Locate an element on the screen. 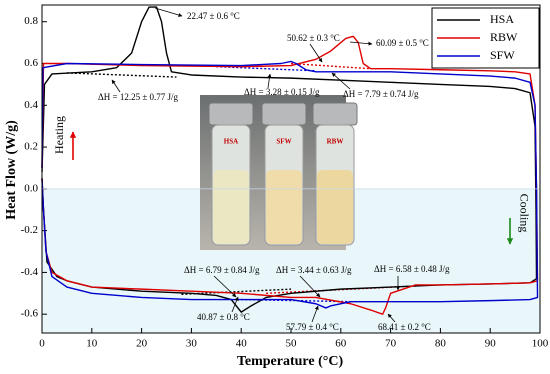 The width and height of the screenshot is (550, 374). annotation: 60.09 ± 0.5 °C is located at coordinates (402, 43).